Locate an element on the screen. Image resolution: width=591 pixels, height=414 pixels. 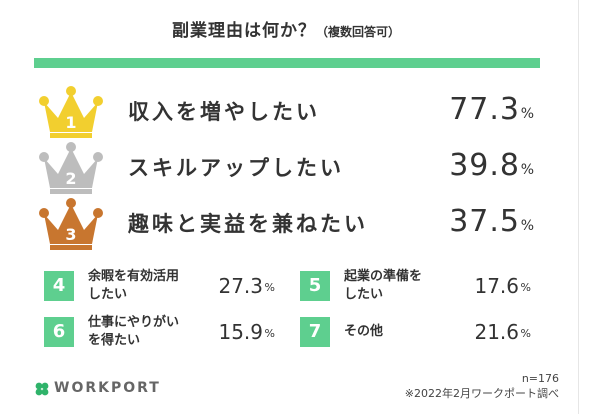
rank-row-3: 3 趣味と実益を兼ねたい 37.5 % is located at coordinates (291, 224).